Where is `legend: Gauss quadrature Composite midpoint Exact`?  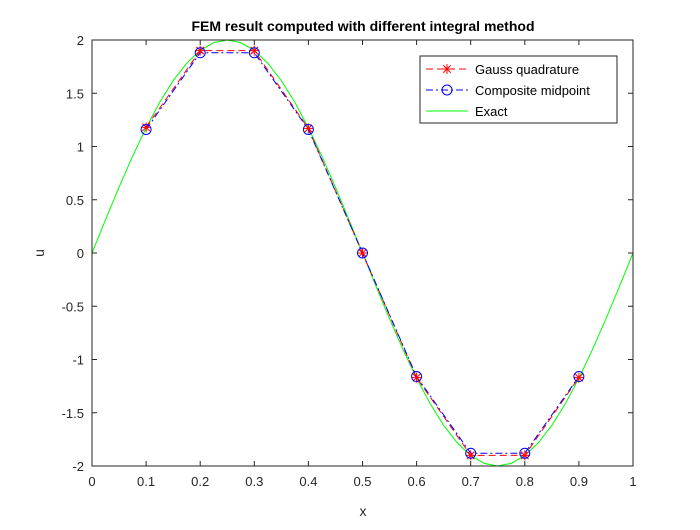
legend: Gauss quadrature Composite midpoint Exact is located at coordinates (518, 89).